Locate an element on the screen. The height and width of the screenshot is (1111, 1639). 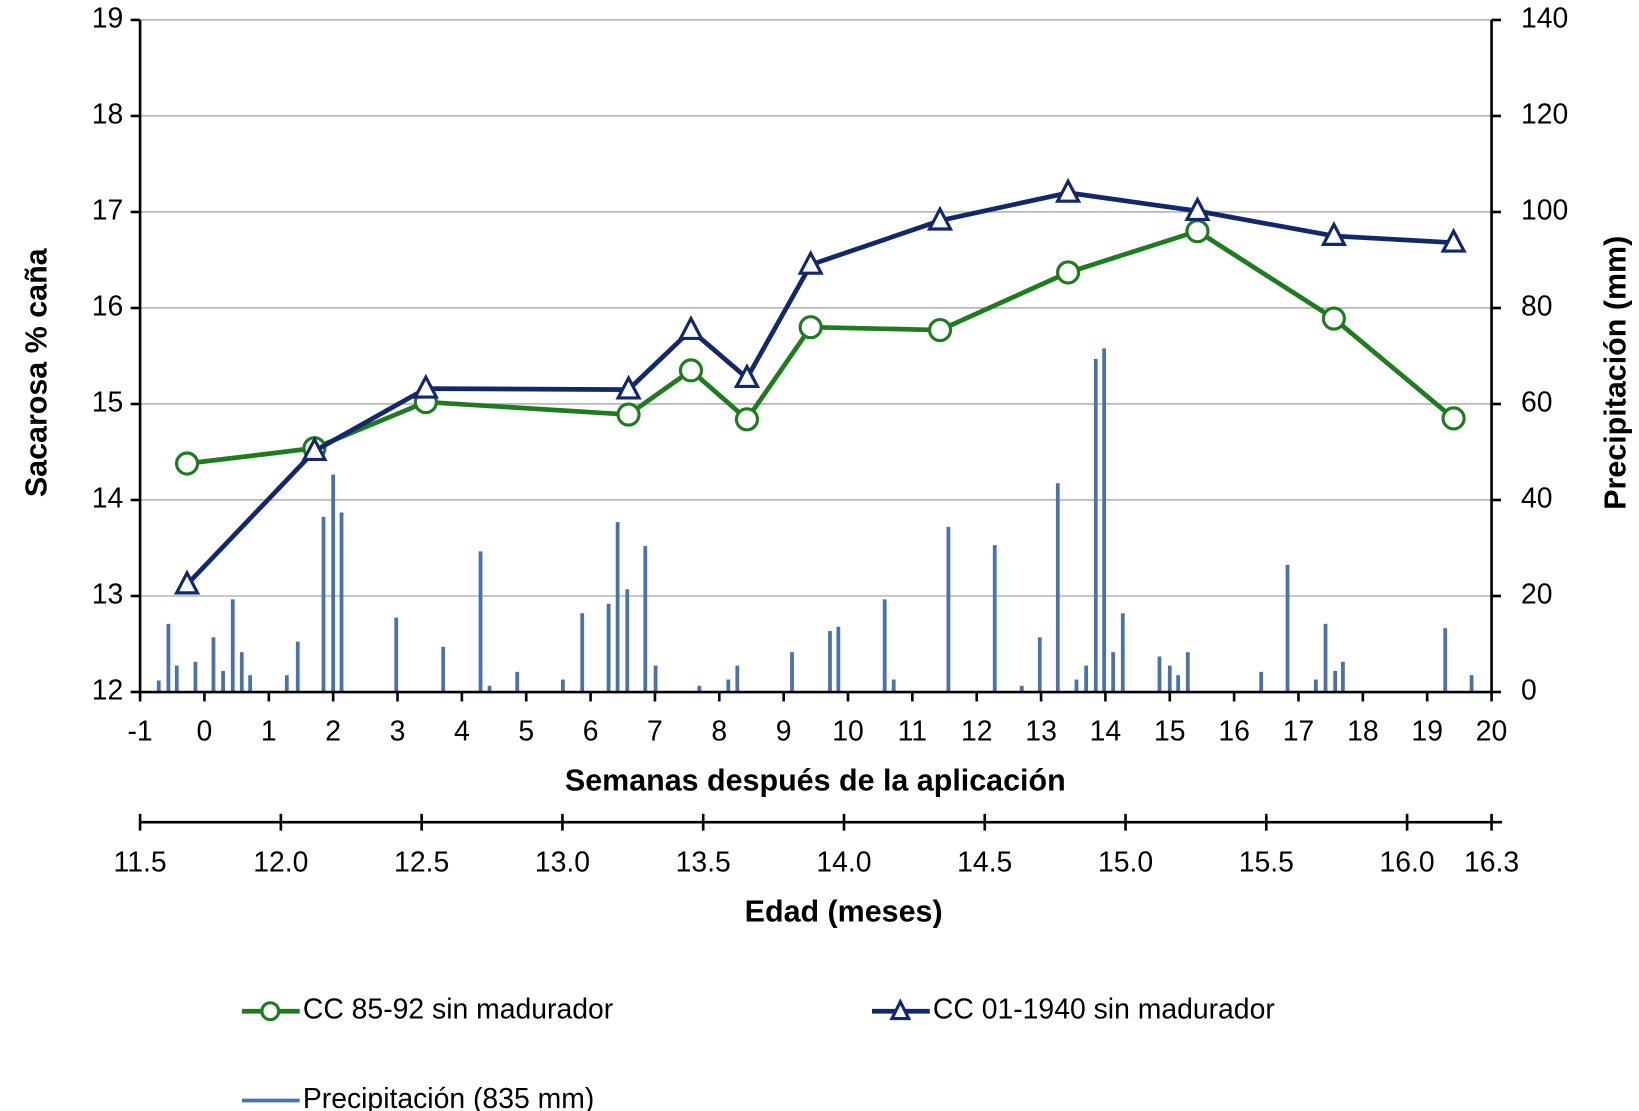
x2-tick-label: 15.0 is located at coordinates (1125, 863).